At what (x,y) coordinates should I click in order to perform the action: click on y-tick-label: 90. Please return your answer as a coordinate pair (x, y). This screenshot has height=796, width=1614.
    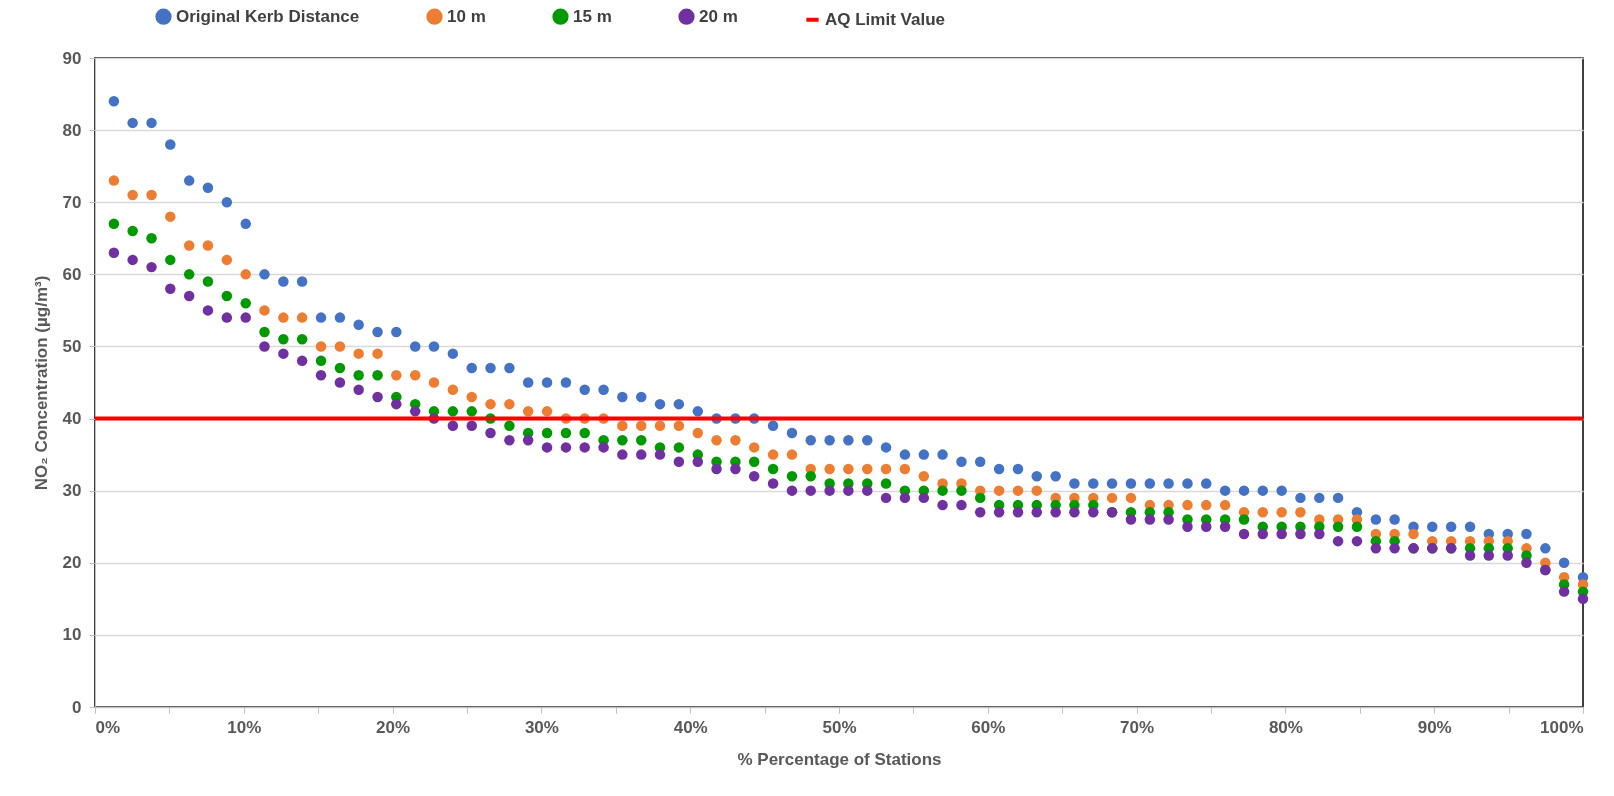
    Looking at the image, I should click on (72, 58).